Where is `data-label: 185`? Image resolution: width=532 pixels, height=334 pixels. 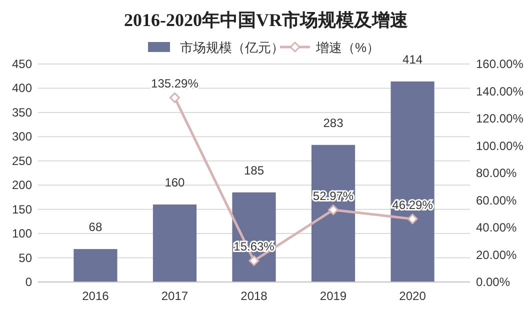
data-label: 185 is located at coordinates (254, 170).